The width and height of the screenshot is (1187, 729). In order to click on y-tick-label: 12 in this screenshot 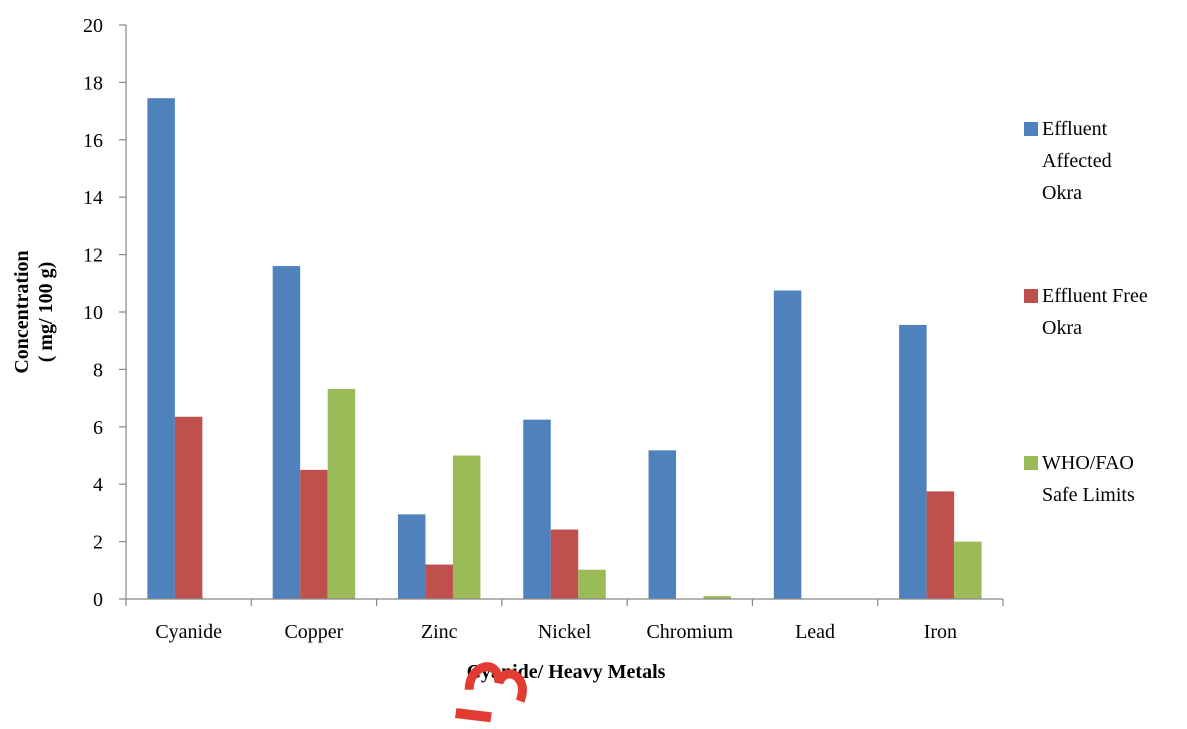, I will do `click(93, 256)`.